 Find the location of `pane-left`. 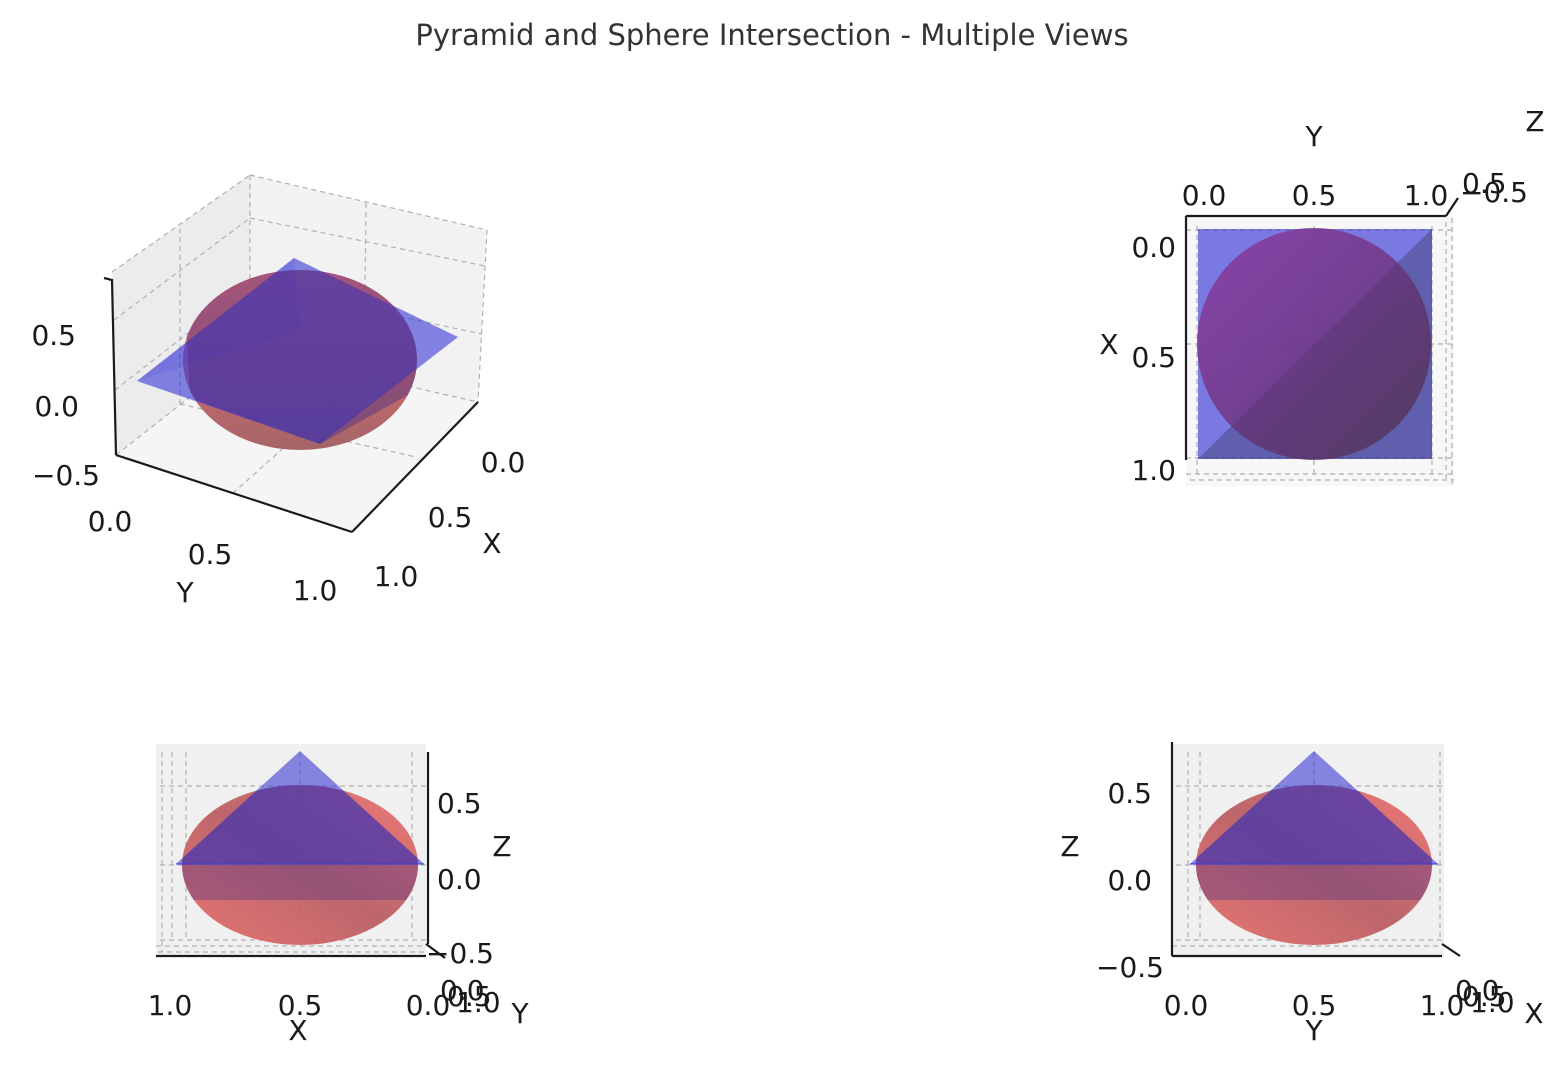

pane-left is located at coordinates (181, 315).